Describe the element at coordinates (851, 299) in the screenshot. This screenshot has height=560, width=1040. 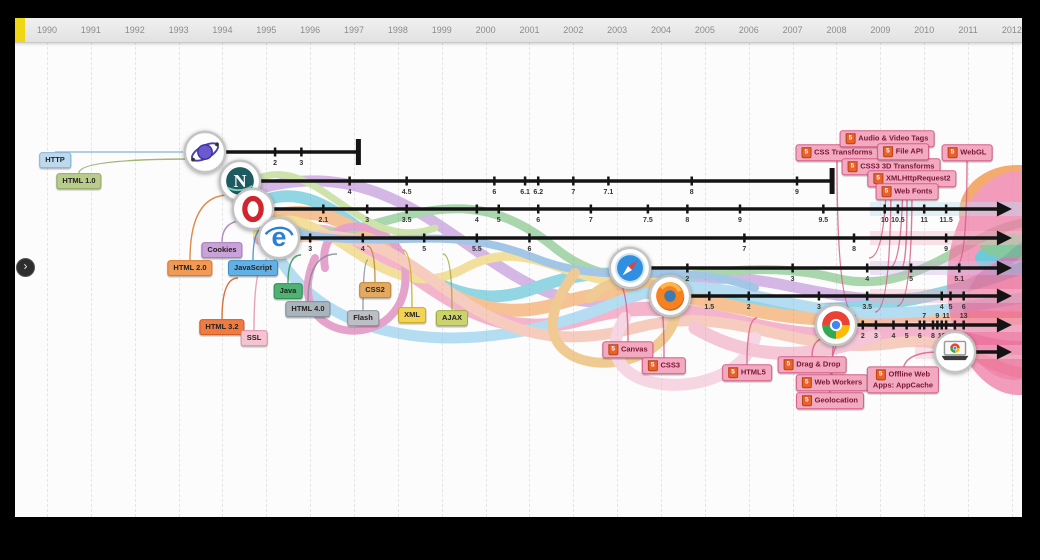
I see `firefox-timeline: 1.5 2 3 3.5 4 5 6` at that location.